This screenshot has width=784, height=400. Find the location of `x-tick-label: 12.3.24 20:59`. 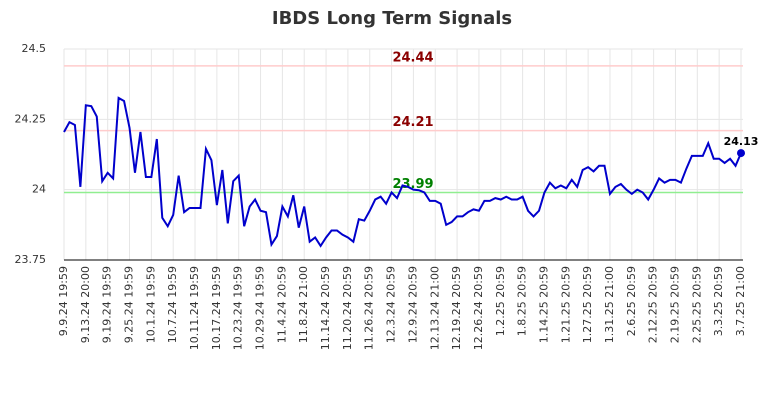

x-tick-label: 12.3.24 20:59 is located at coordinates (391, 304).